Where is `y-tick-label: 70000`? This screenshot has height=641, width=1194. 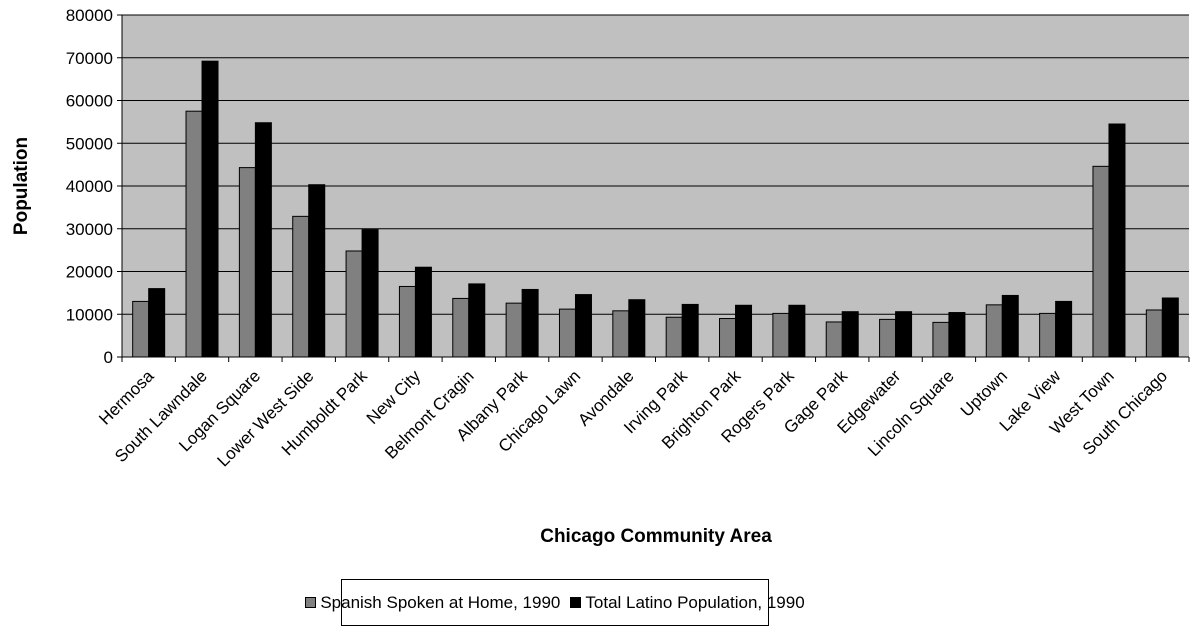 y-tick-label: 70000 is located at coordinates (89, 58).